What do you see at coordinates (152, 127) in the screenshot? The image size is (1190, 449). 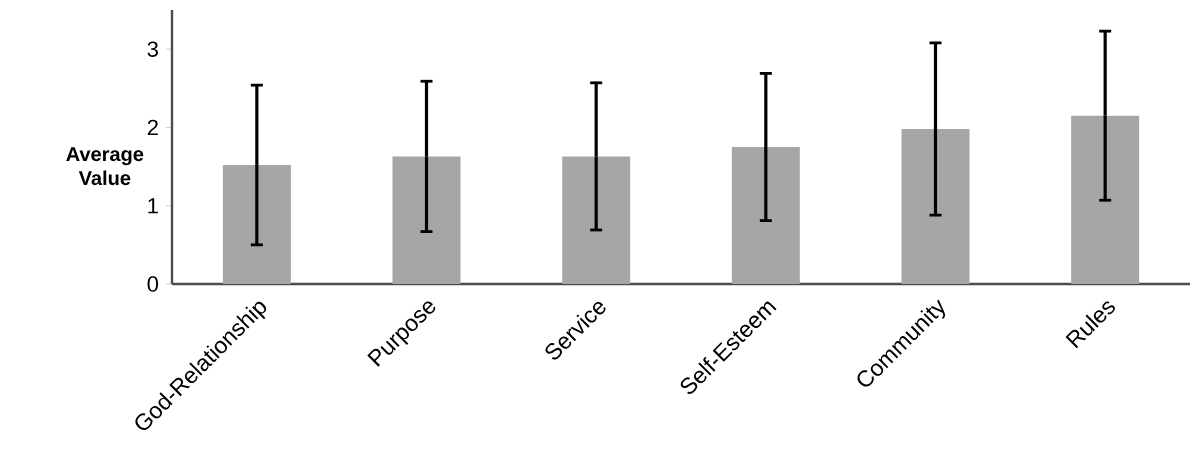 I see `y-tick-label: 2` at bounding box center [152, 127].